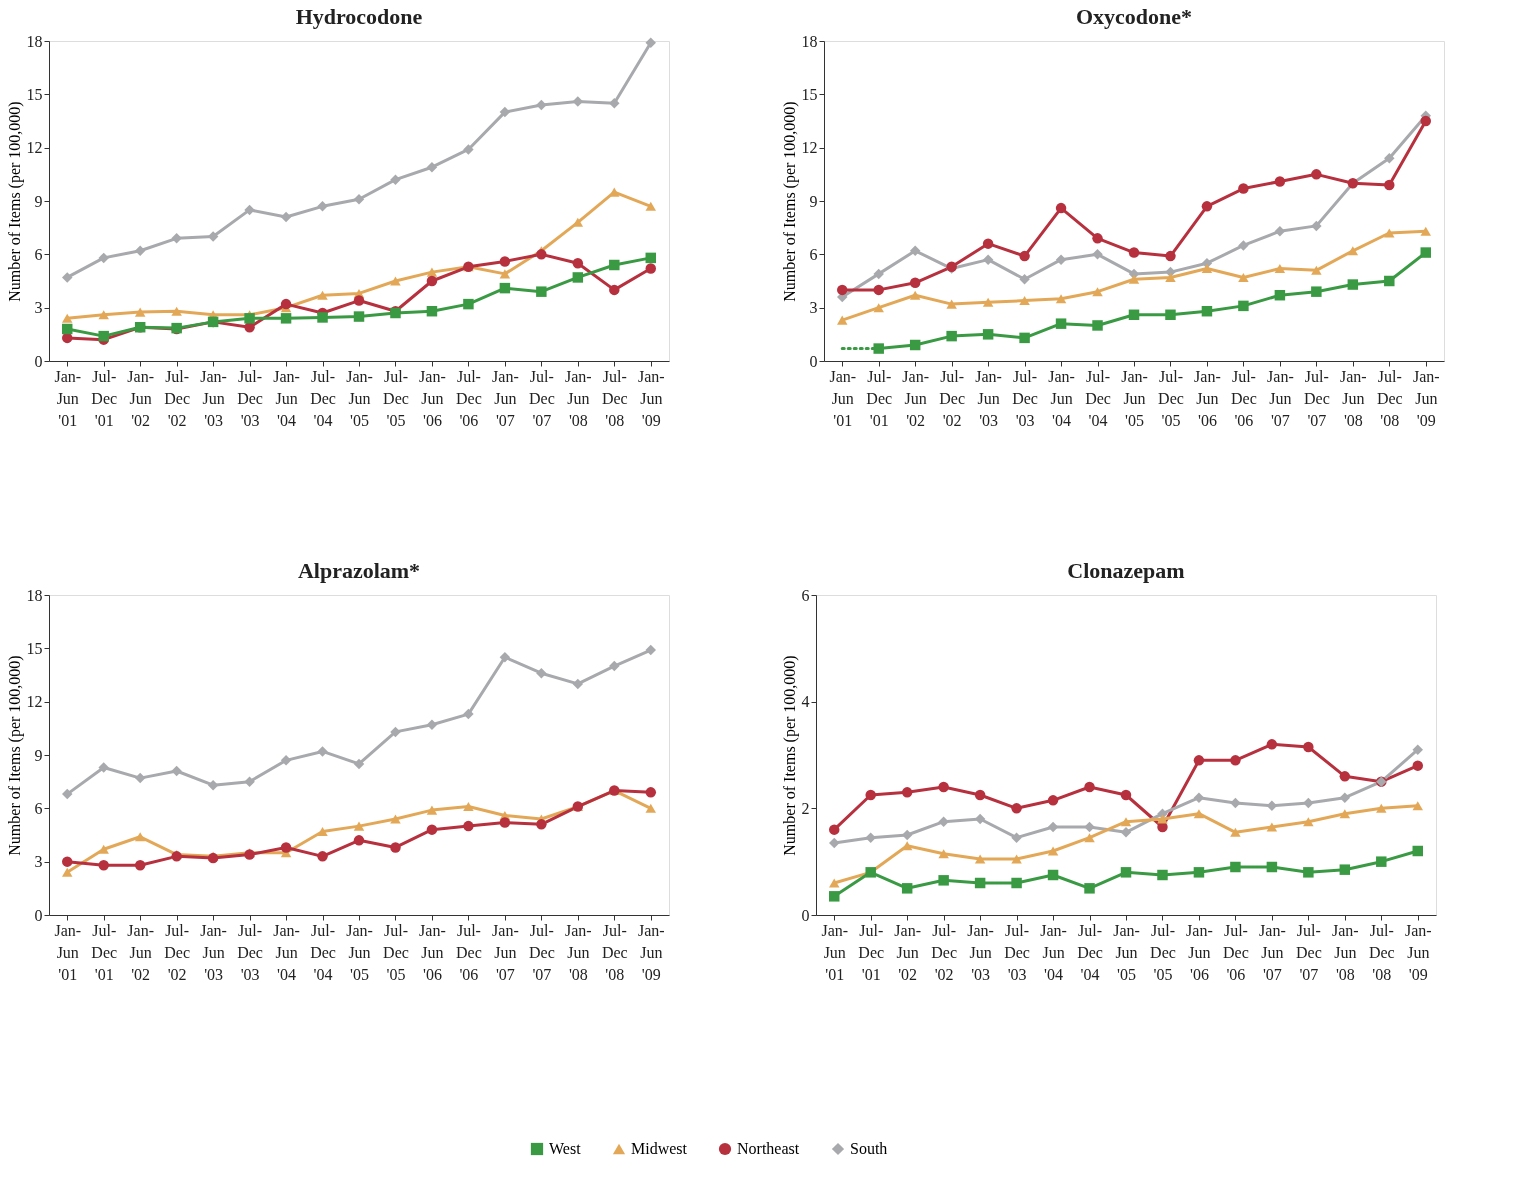  Describe the element at coordinates (34, 94) in the screenshot. I see `y-tick-label: 15` at that location.